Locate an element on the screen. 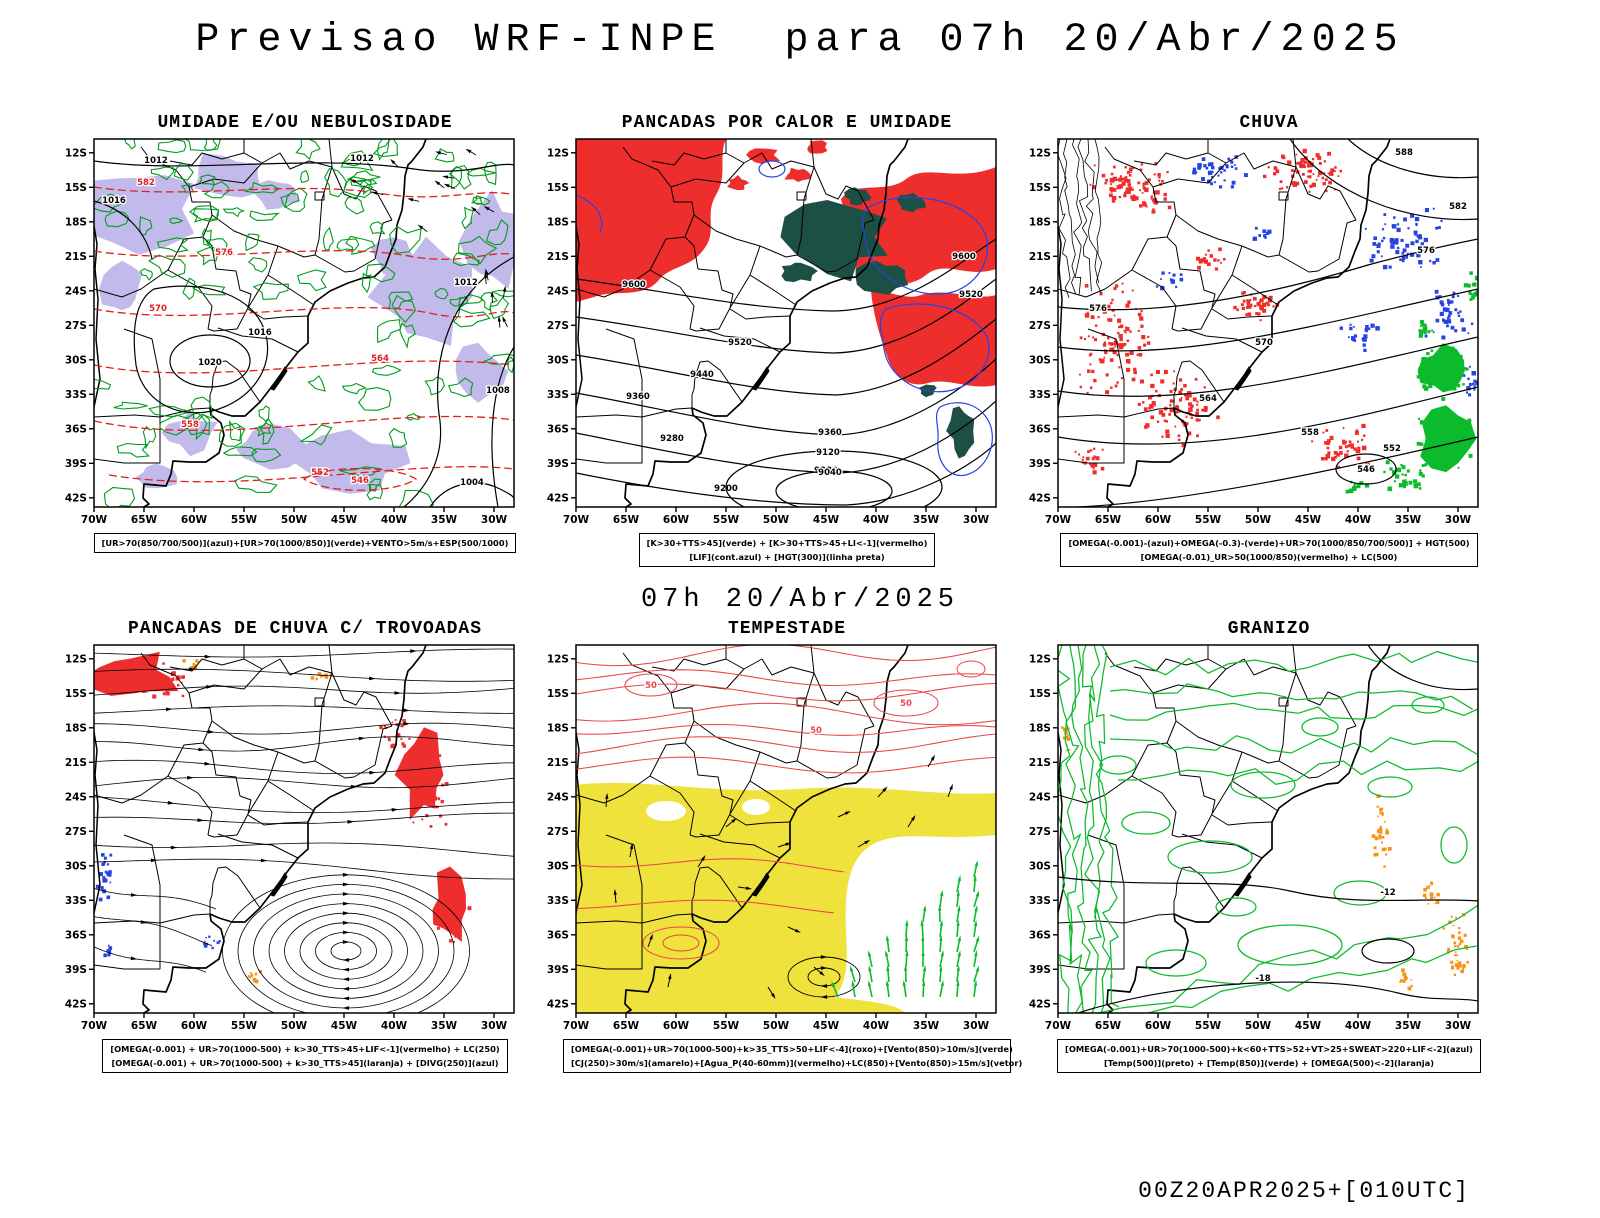  svg-text: 570 is located at coordinates (1264, 343).